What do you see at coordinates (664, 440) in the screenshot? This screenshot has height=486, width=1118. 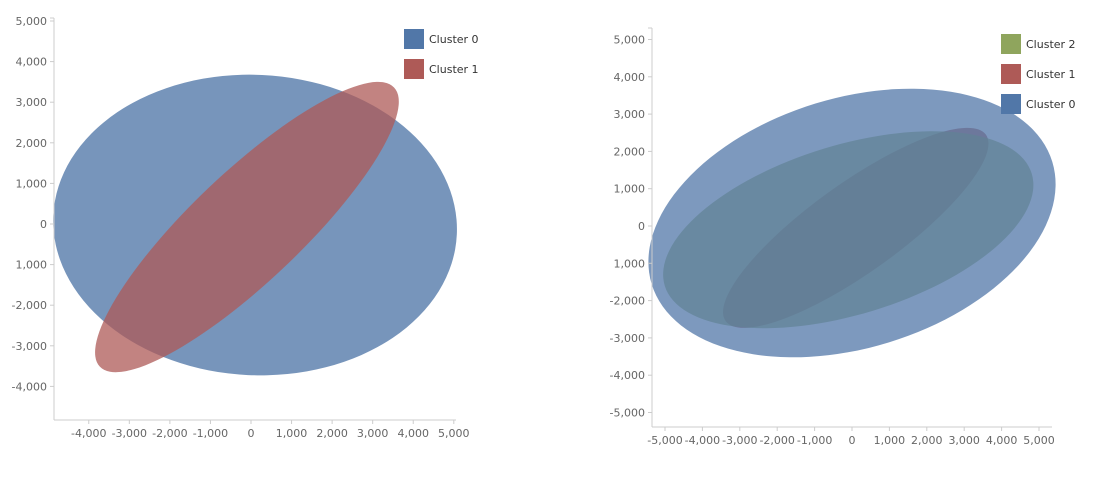 I see `x-tick-label: -5,000` at bounding box center [664, 440].